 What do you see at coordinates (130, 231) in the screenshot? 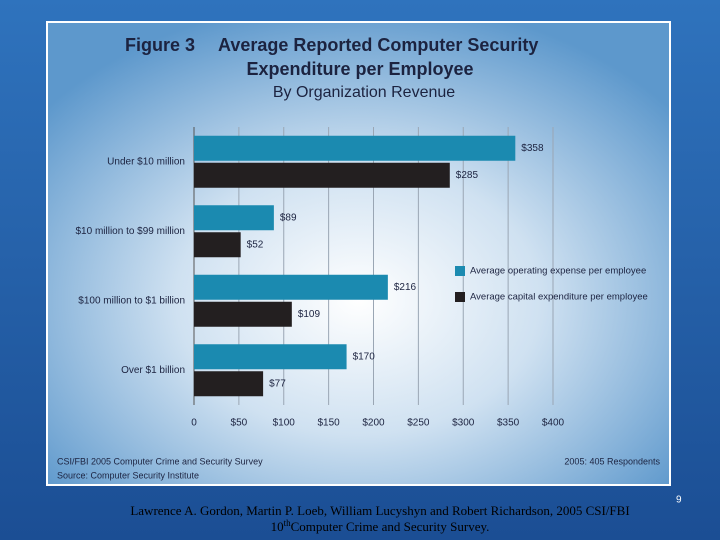
I see `y-tick-label: $10 million to $99 million` at bounding box center [130, 231].